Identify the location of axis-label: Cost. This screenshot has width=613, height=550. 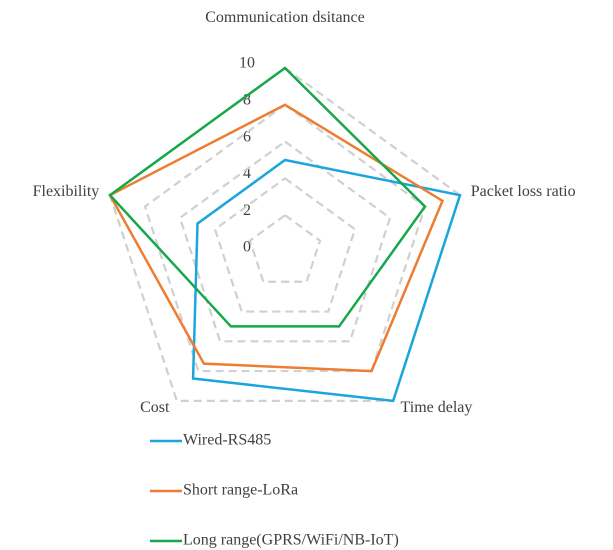
(155, 408).